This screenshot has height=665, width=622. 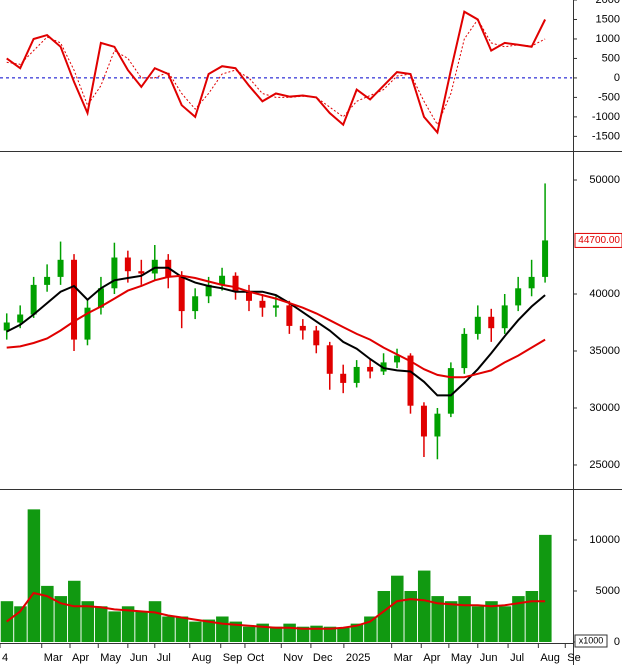 I want to click on y-tick-label: 35000, so click(x=604, y=351).